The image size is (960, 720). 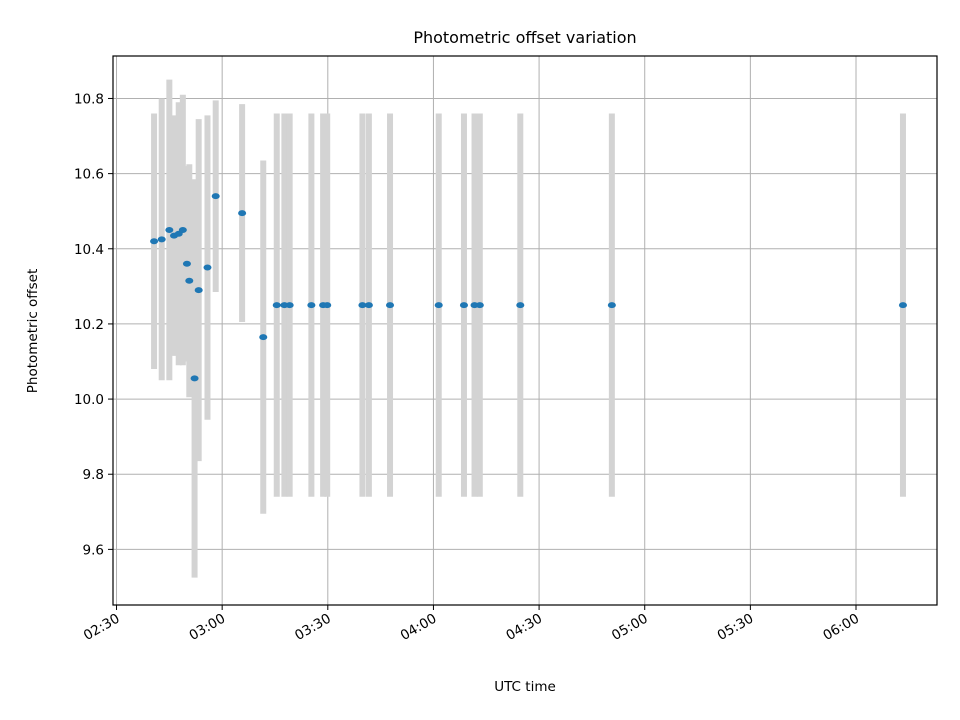 What do you see at coordinates (93, 475) in the screenshot?
I see `y-tick-label: 9.8` at bounding box center [93, 475].